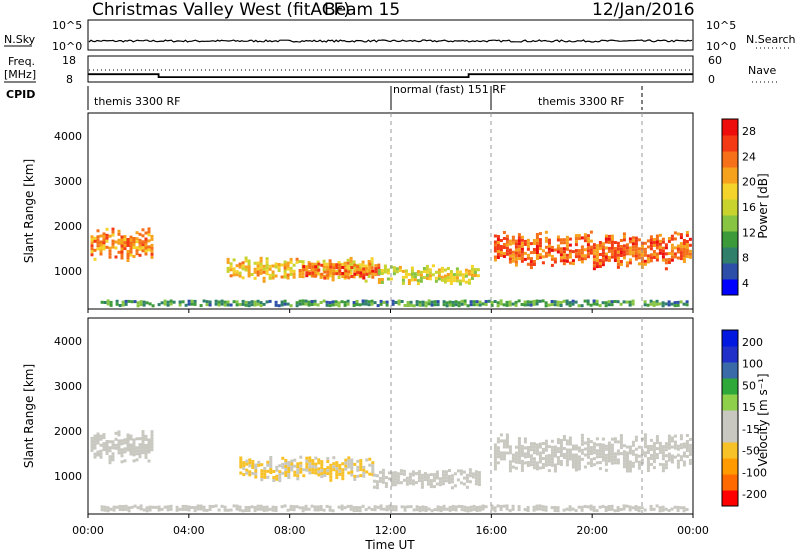 The image size is (800, 554). I want to click on velocity-colorbar-label: Velocity [m s⁻¹], so click(763, 419).